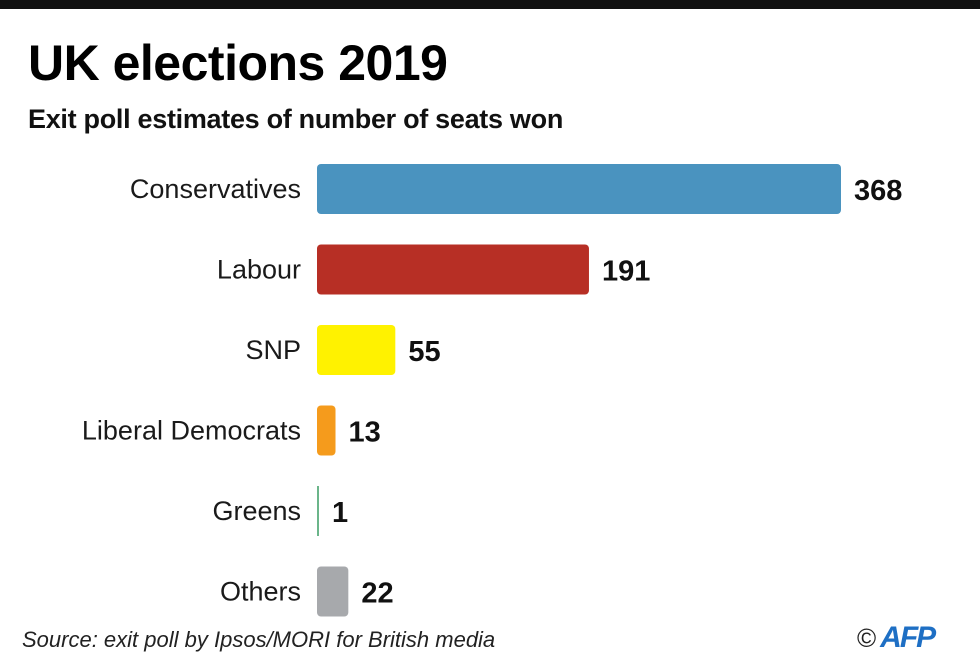 This screenshot has width=980, height=670. Describe the element at coordinates (333, 591) in the screenshot. I see `bar-others` at that location.